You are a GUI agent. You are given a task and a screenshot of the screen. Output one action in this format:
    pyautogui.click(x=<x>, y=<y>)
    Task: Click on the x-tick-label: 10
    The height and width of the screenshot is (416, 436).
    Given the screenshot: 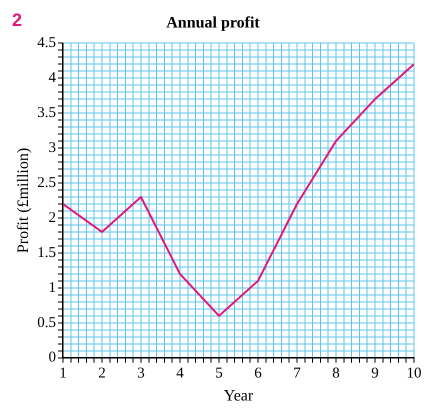 What is the action you would take?
    pyautogui.click(x=414, y=374)
    